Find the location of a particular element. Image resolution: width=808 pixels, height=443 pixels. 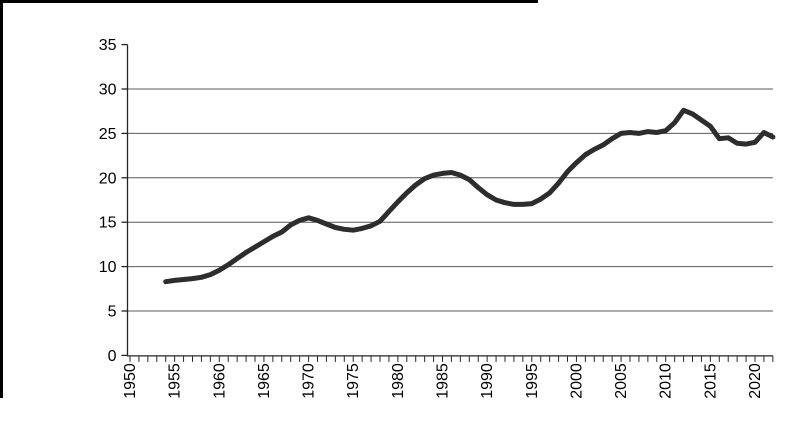

y-axis-label: 35 is located at coordinates (108, 45).